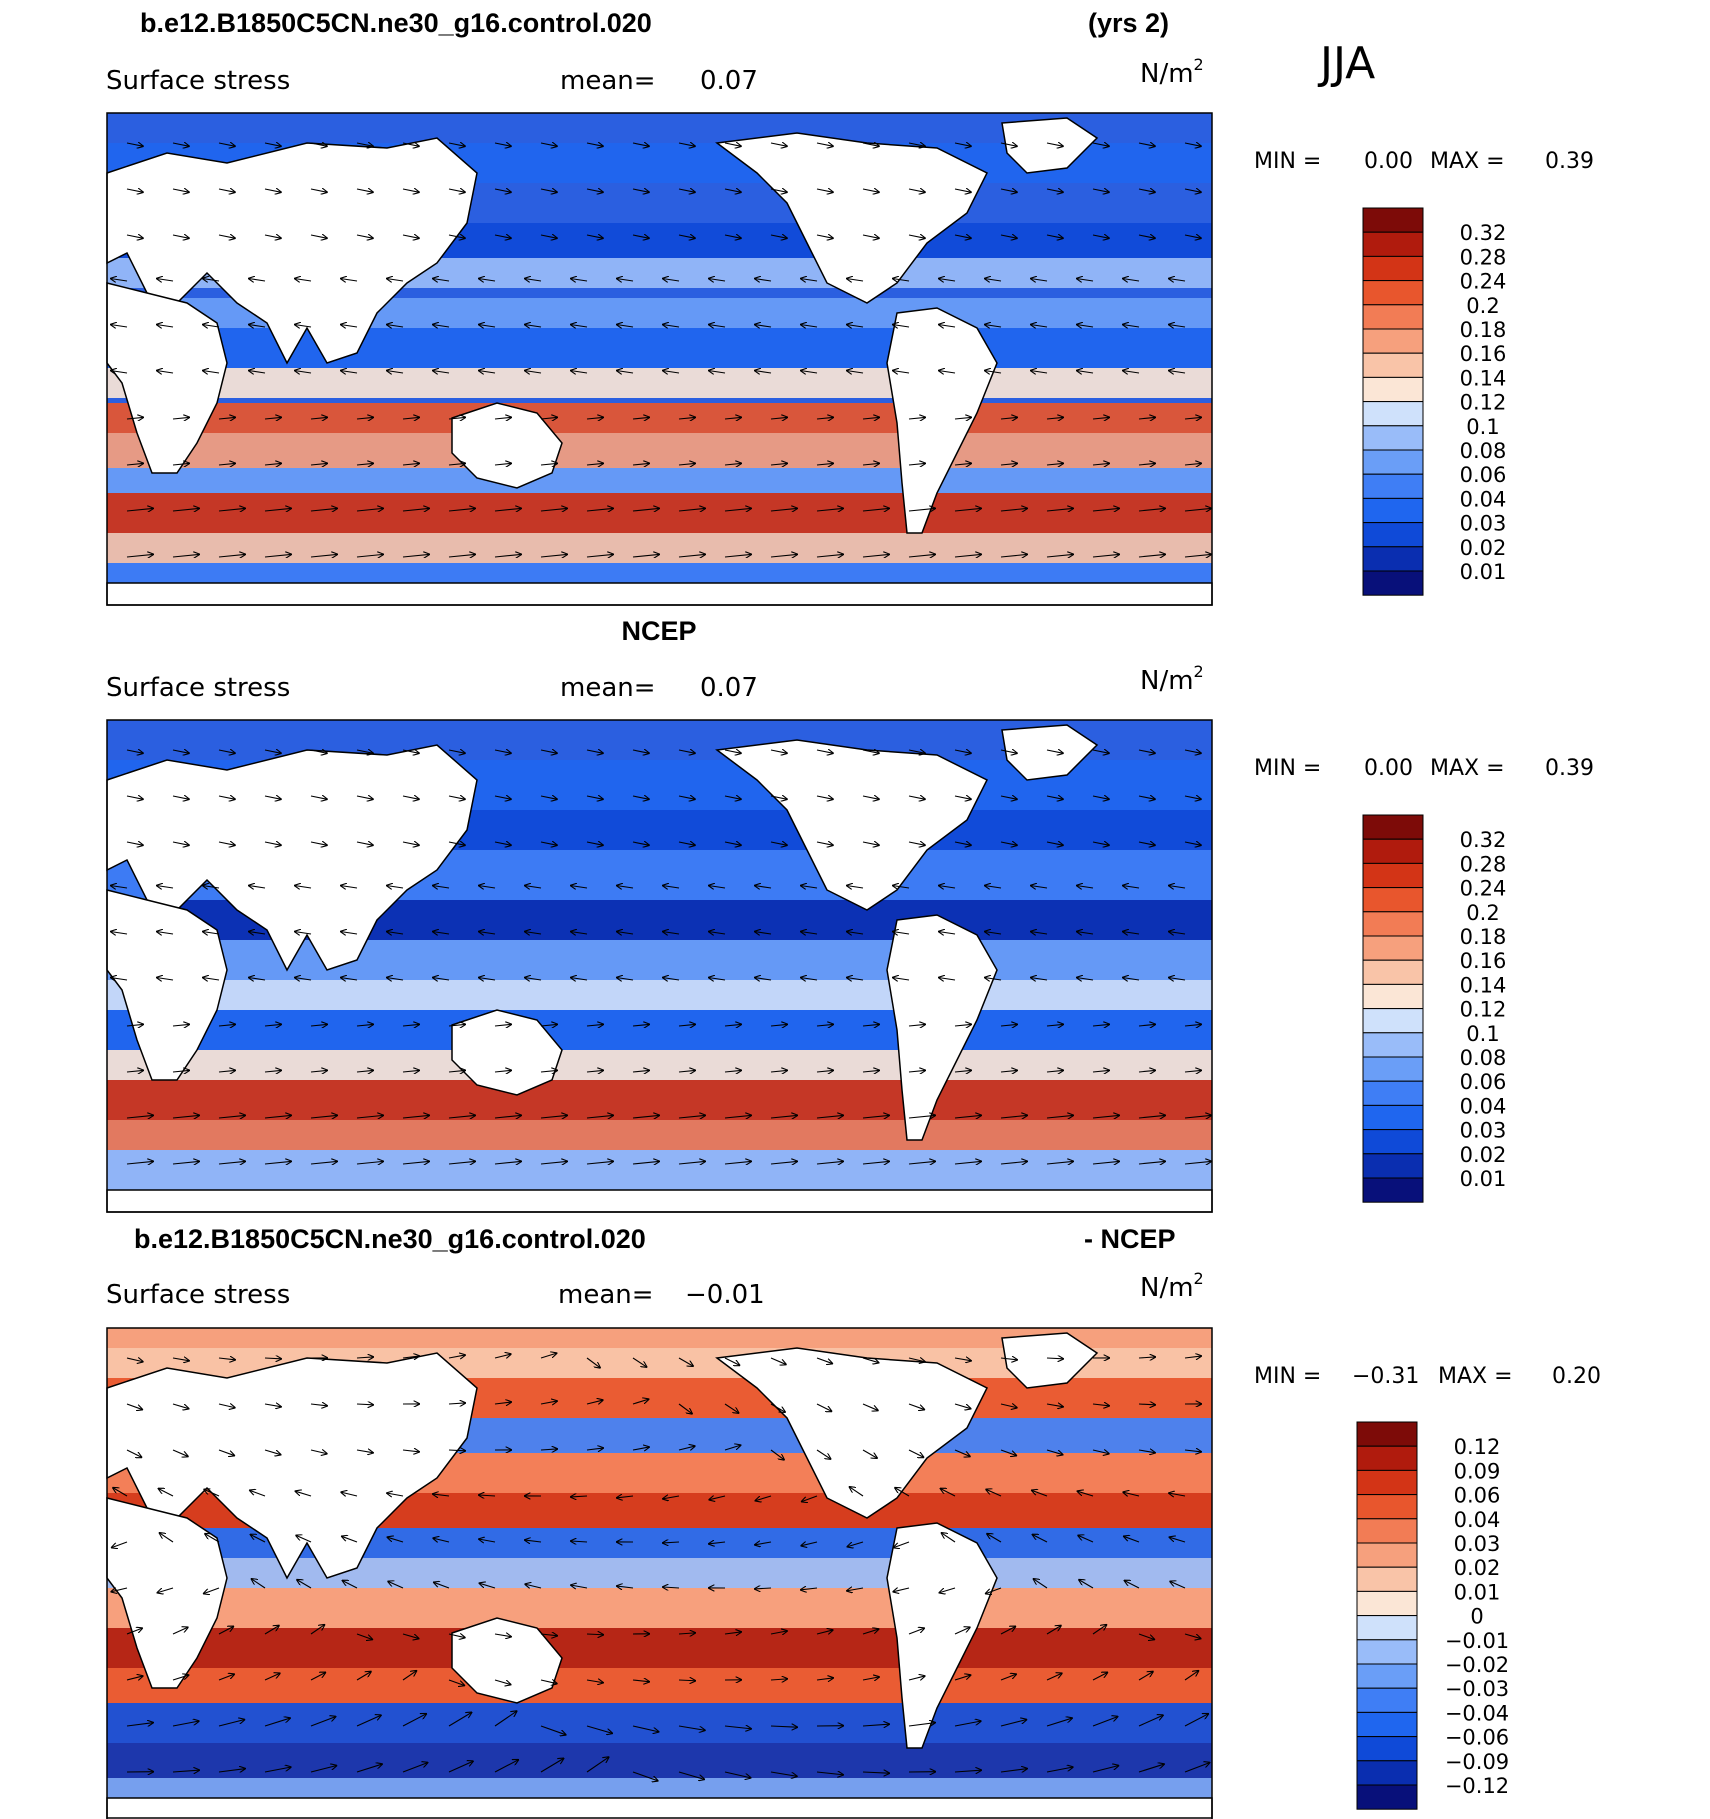 The width and height of the screenshot is (1710, 1819). Describe the element at coordinates (507, 1660) in the screenshot. I see `land-australia` at that location.